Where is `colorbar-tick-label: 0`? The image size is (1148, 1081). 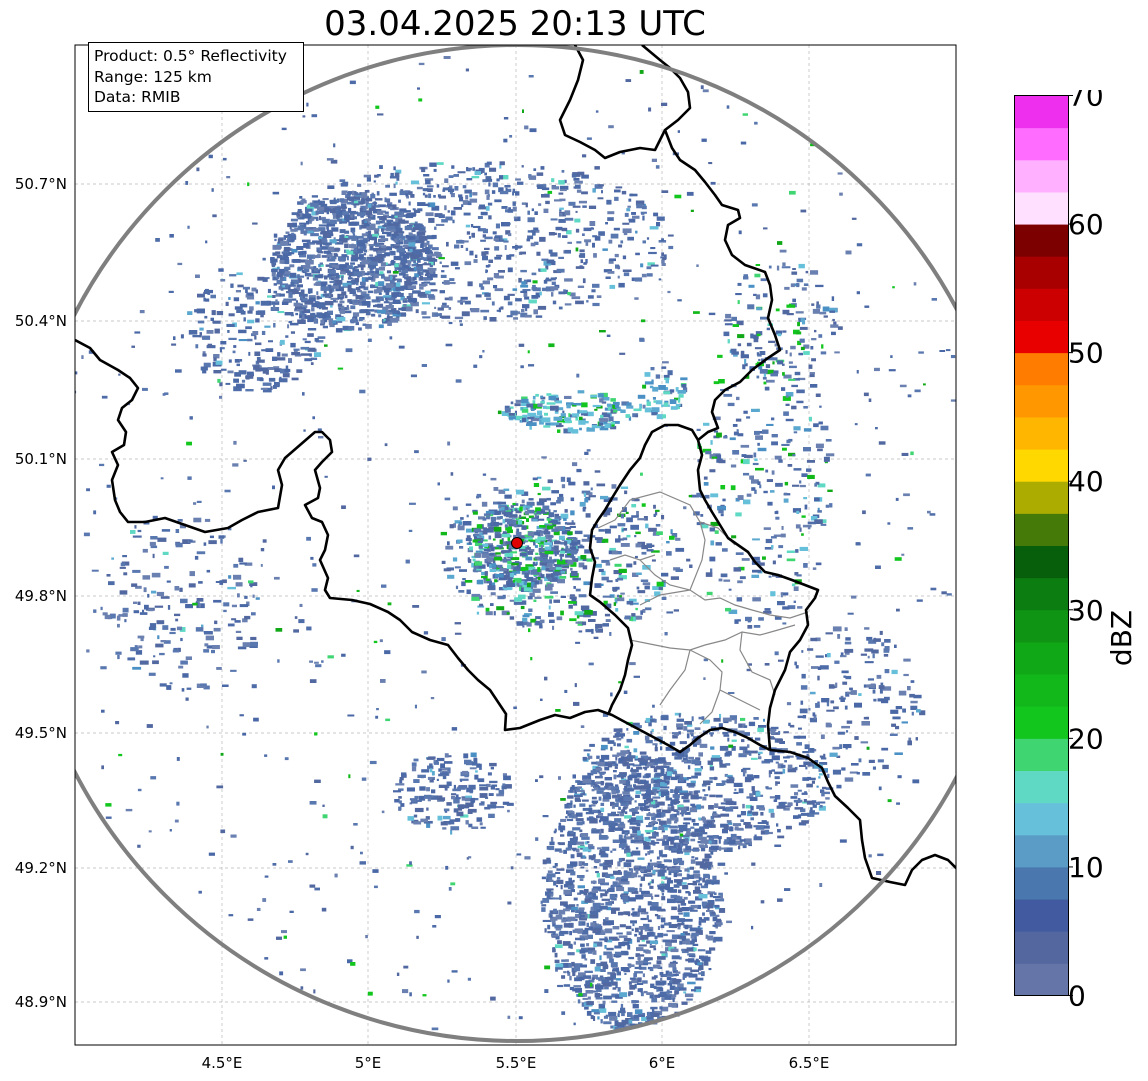 colorbar-tick-label: 0 is located at coordinates (1077, 995).